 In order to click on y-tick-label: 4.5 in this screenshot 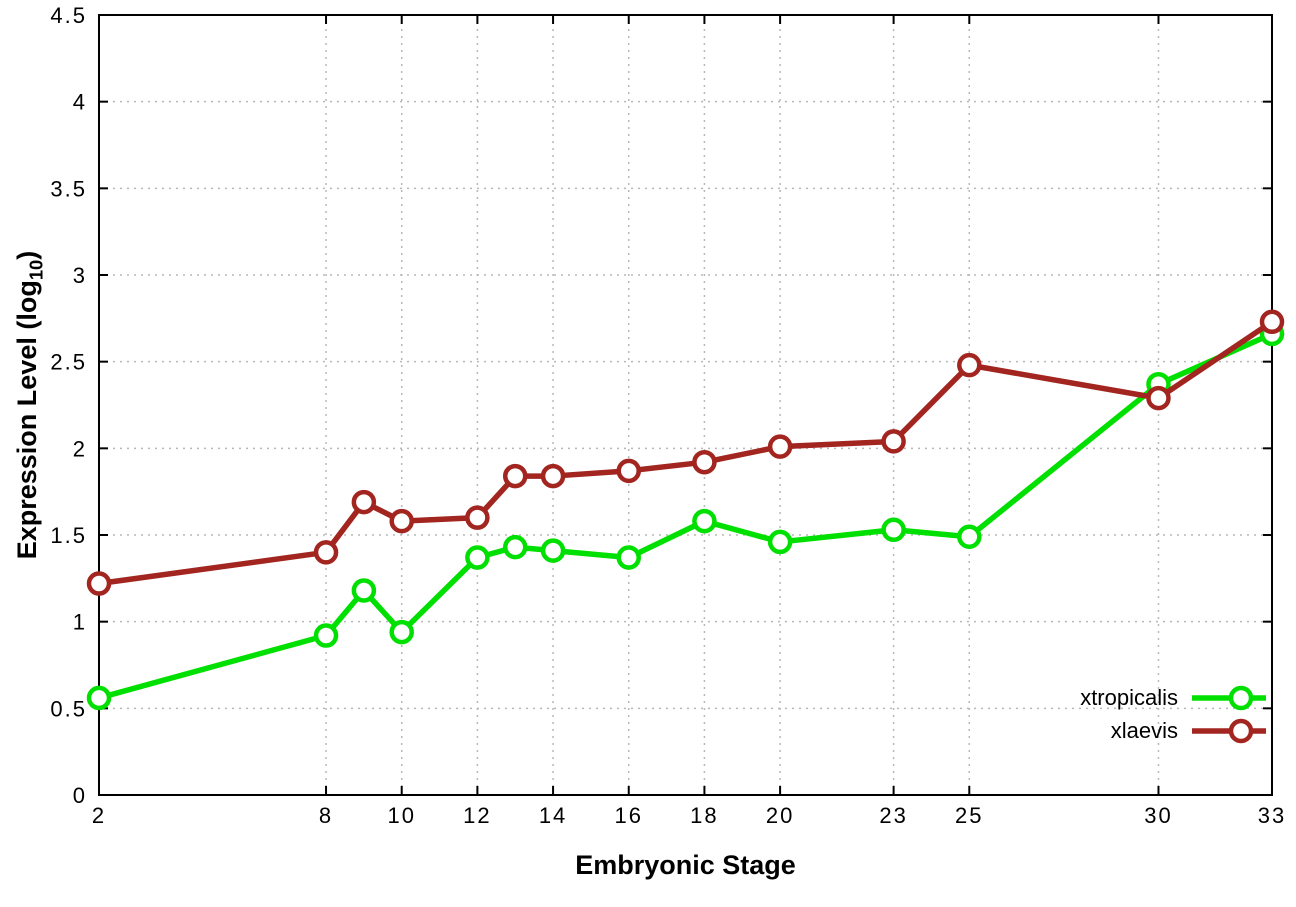, I will do `click(68, 15)`.